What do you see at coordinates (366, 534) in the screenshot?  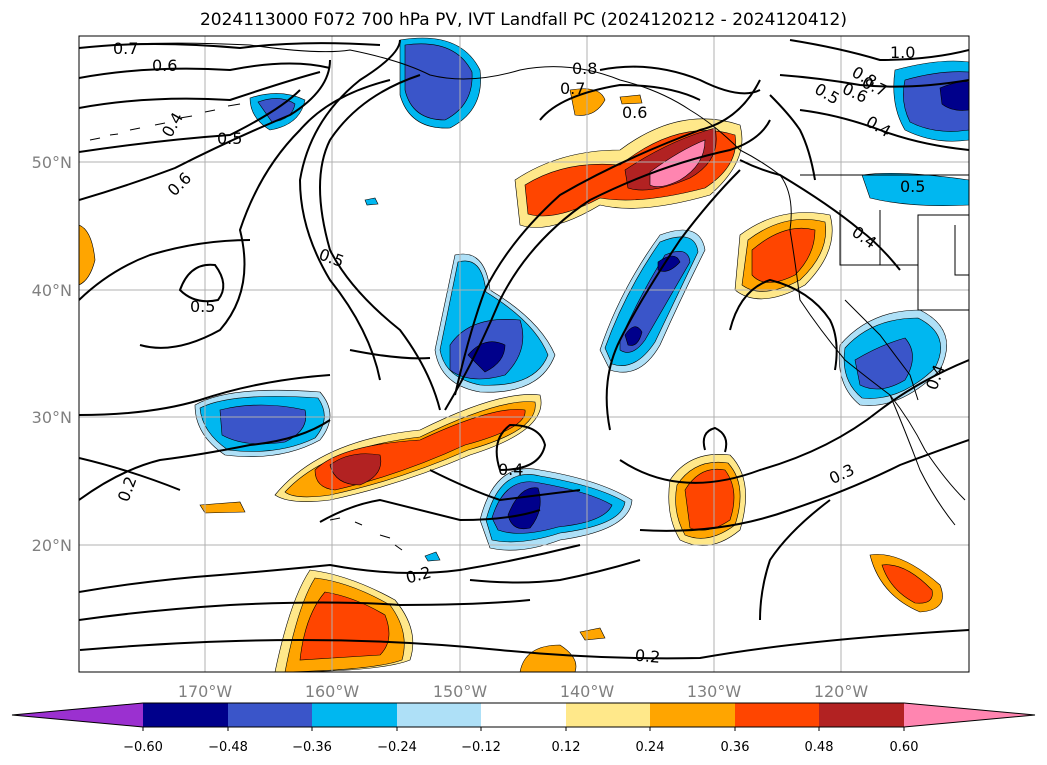 I see `hawaii-islands` at bounding box center [366, 534].